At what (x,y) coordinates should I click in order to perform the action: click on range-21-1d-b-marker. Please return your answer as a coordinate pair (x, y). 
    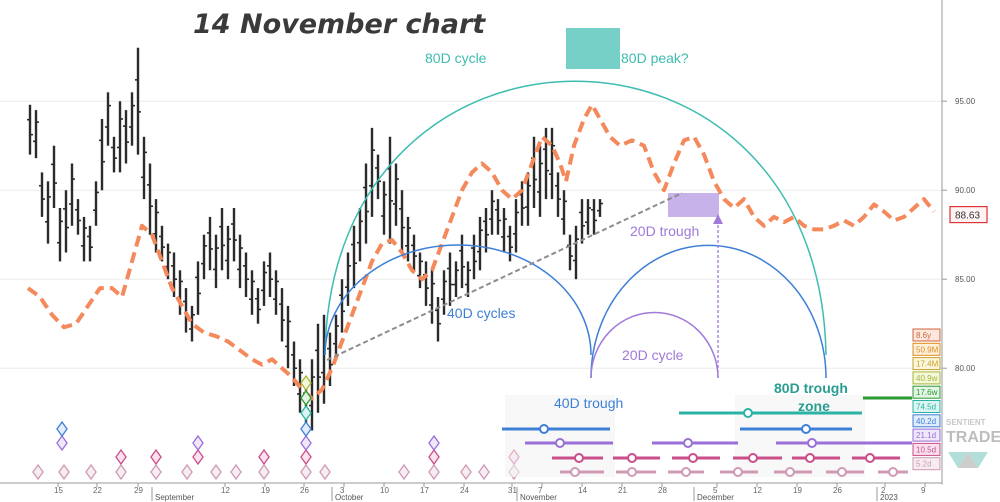
    Looking at the image, I should click on (688, 443).